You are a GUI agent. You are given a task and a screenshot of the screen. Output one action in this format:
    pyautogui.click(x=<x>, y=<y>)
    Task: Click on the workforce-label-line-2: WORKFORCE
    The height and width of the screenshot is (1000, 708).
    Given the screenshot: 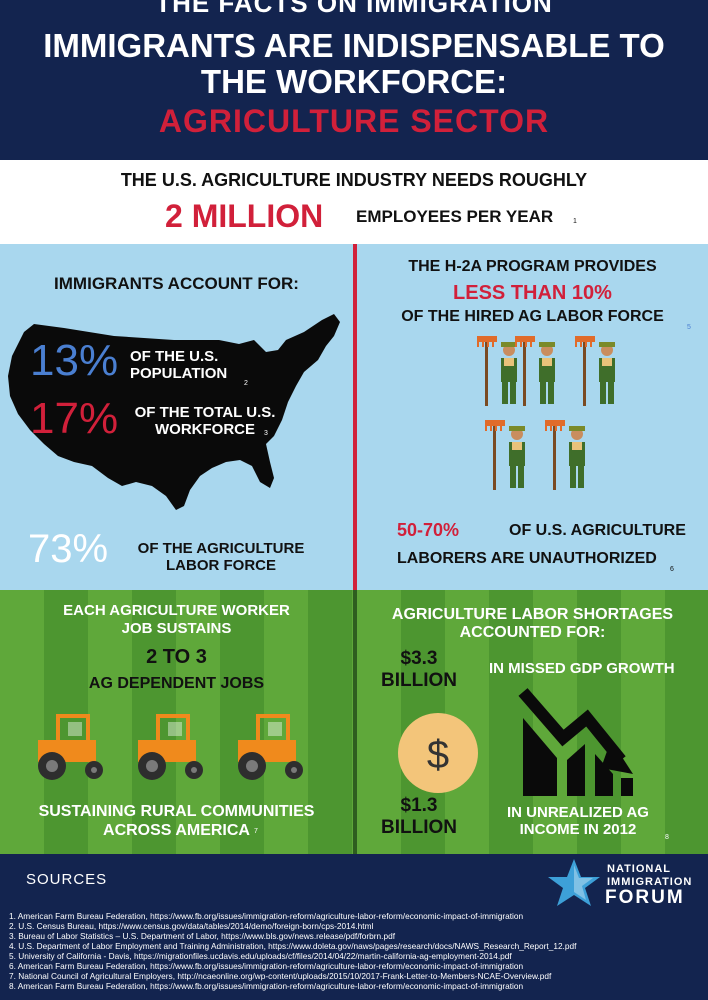 What is the action you would take?
    pyautogui.click(x=205, y=429)
    